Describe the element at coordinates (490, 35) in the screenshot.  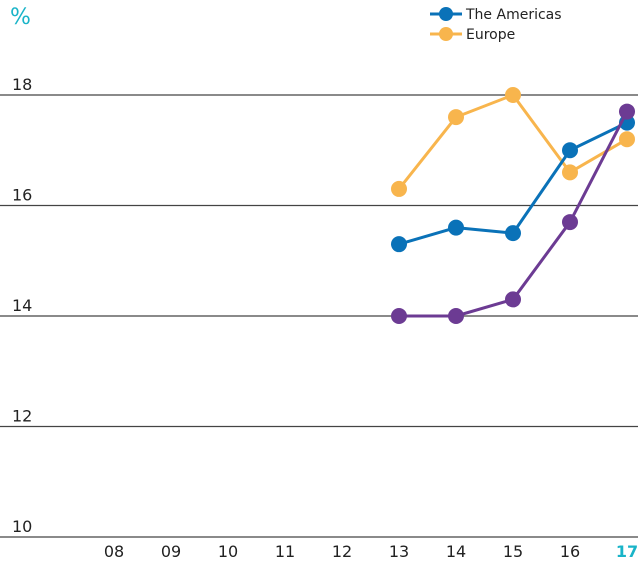
I see `legend-label: Europe` at that location.